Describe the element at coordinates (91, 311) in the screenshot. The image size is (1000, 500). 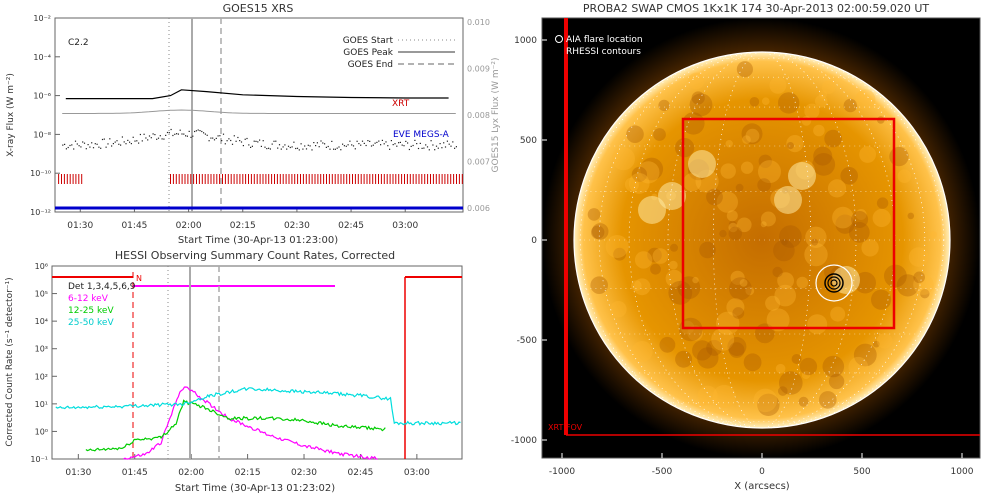
I see `hessi-legend-12-25: 12-25 keV` at that location.